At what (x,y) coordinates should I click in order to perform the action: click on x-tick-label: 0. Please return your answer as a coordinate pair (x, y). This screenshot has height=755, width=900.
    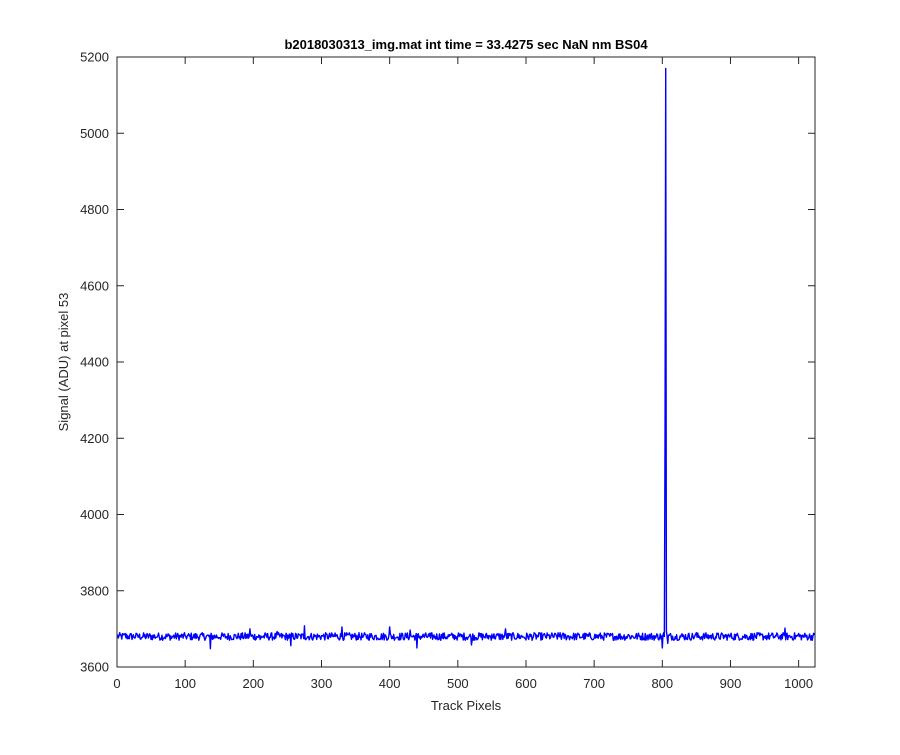
    Looking at the image, I should click on (116, 683).